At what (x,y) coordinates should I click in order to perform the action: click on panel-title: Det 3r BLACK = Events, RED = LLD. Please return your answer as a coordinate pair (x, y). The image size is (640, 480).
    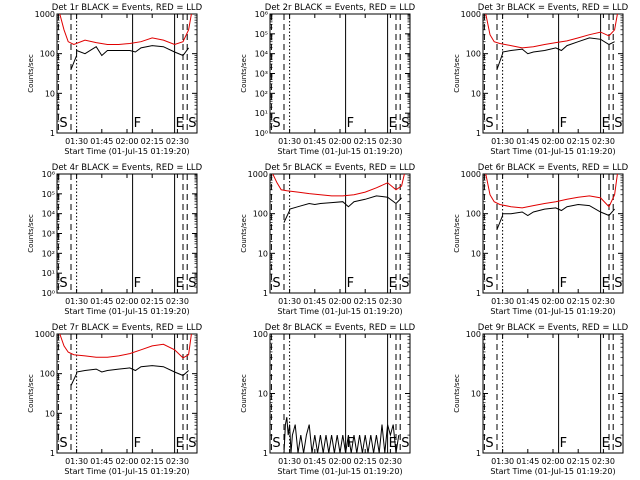
    Looking at the image, I should click on (553, 8).